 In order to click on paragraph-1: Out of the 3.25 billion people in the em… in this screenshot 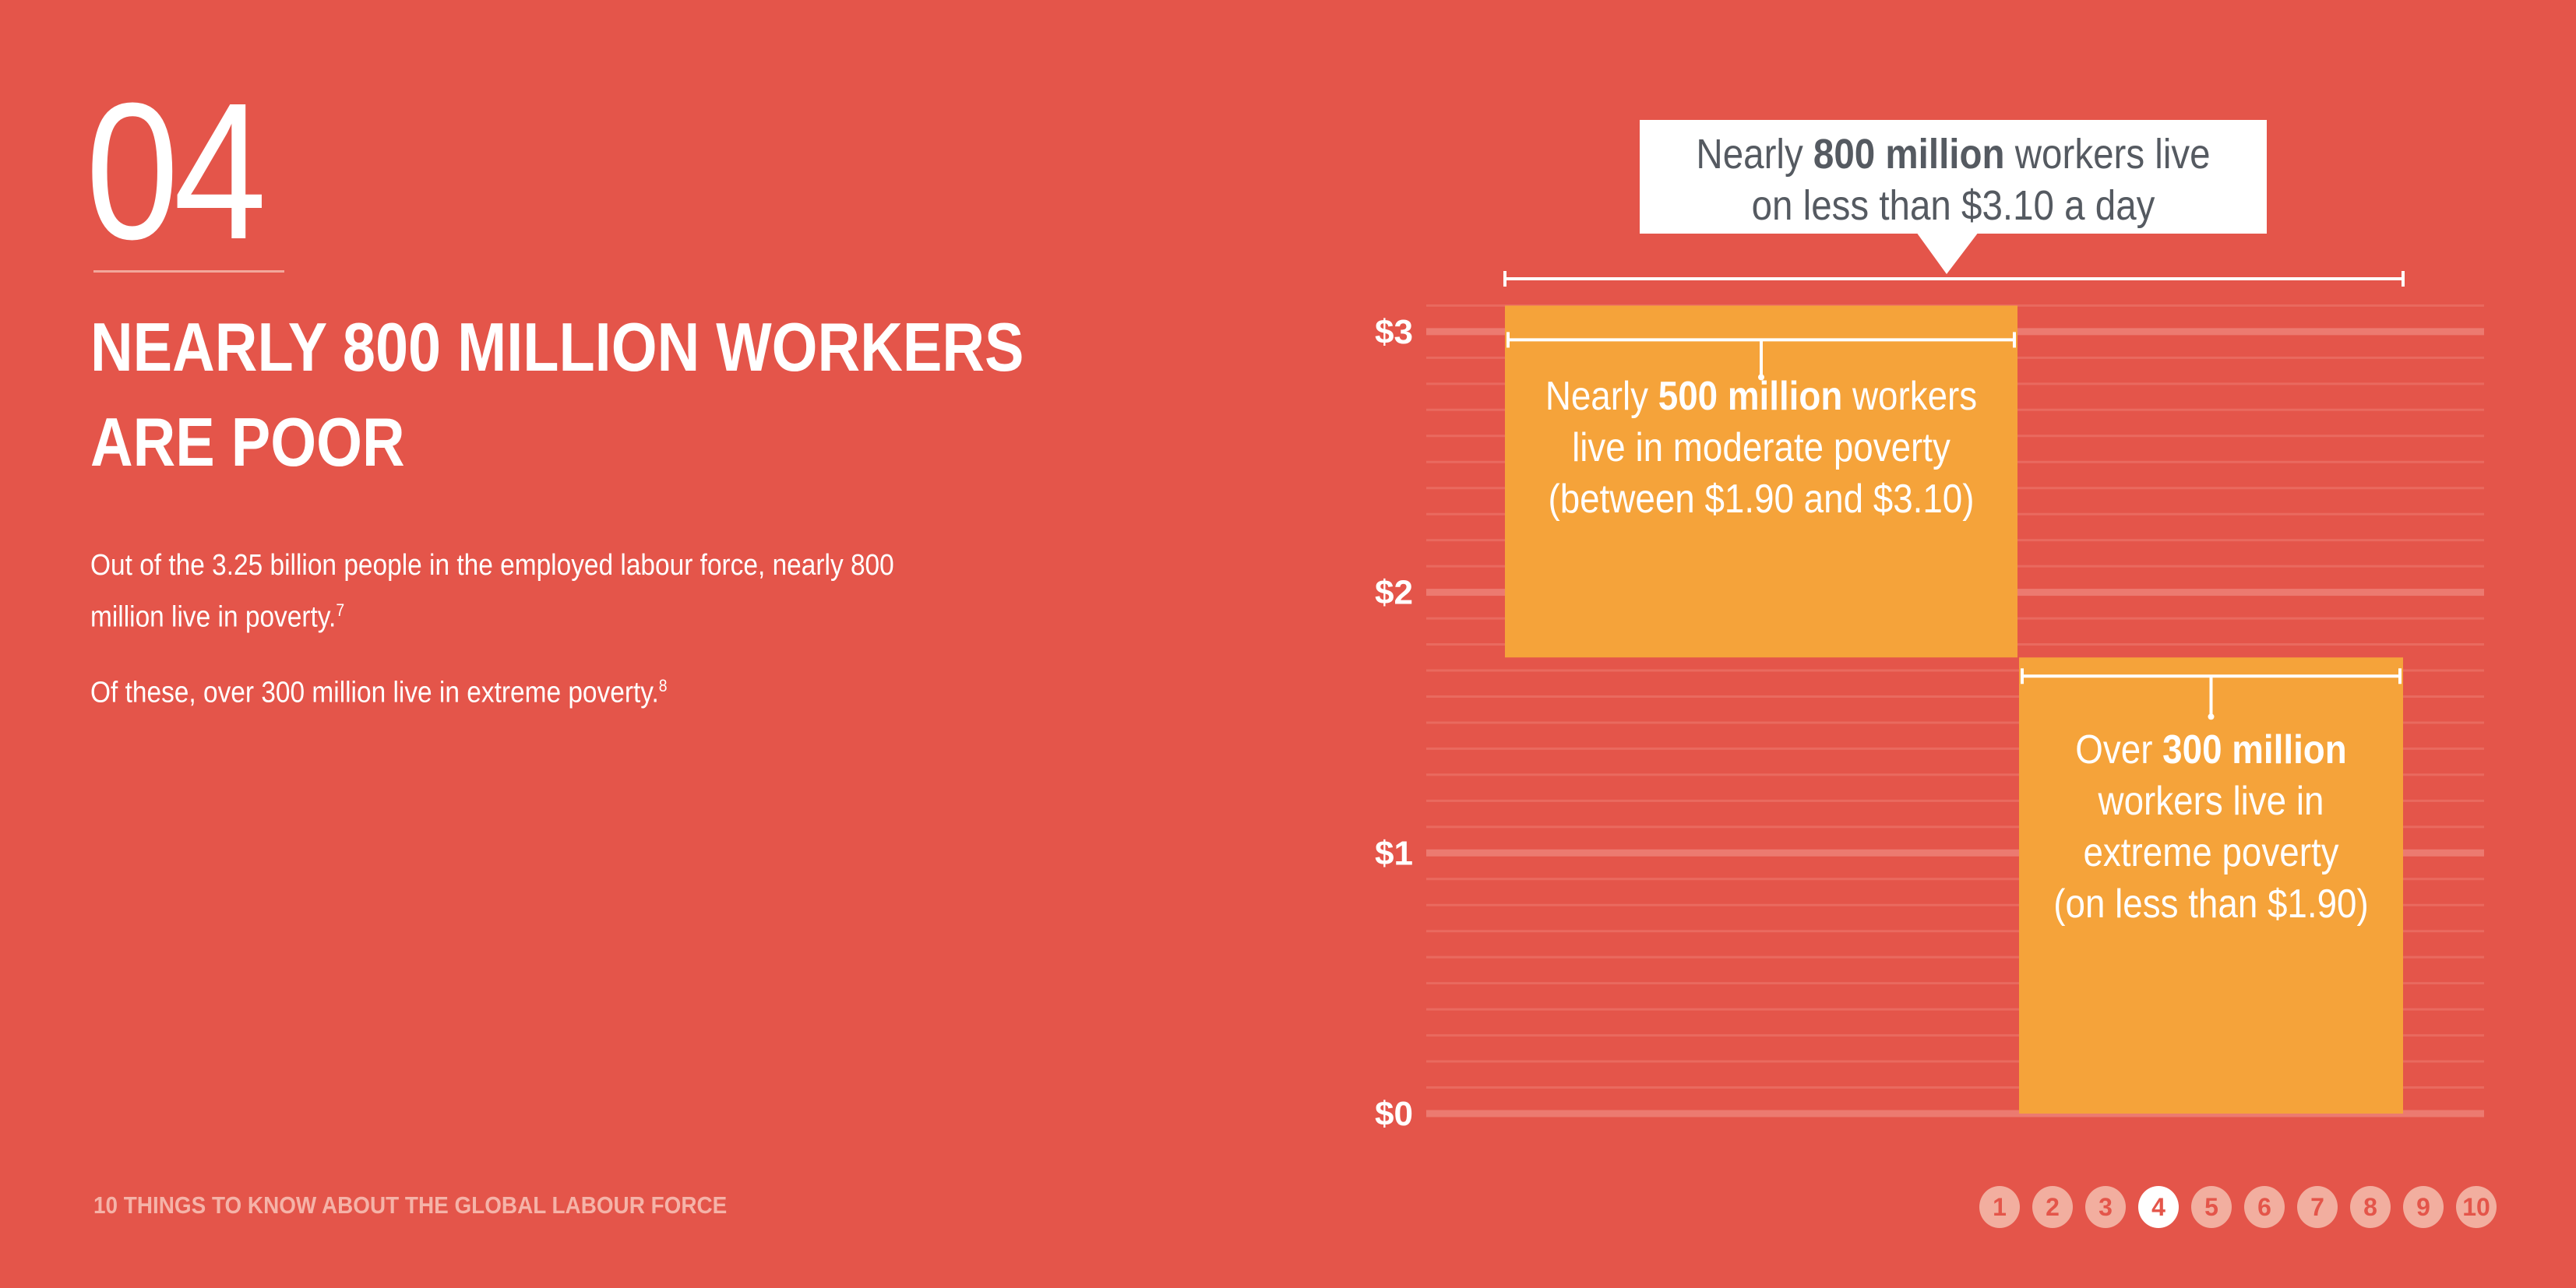, I will do `click(492, 591)`.